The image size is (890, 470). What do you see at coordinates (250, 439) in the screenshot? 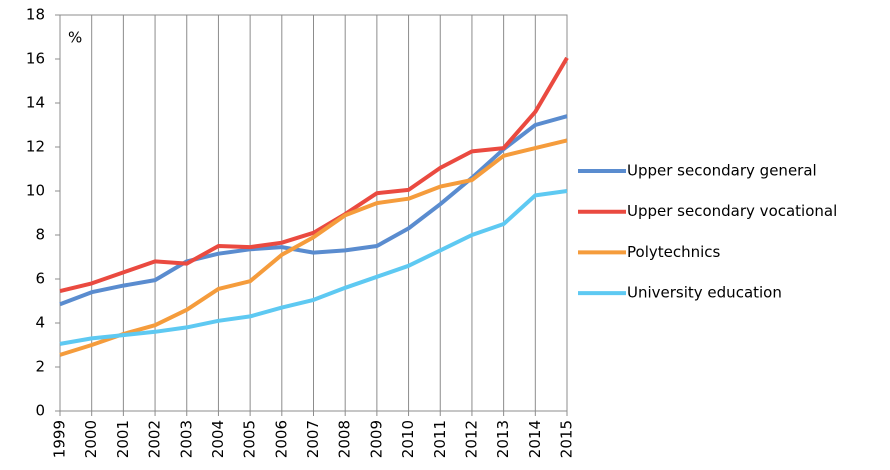
I see `x-tick-label: 2005` at bounding box center [250, 439].